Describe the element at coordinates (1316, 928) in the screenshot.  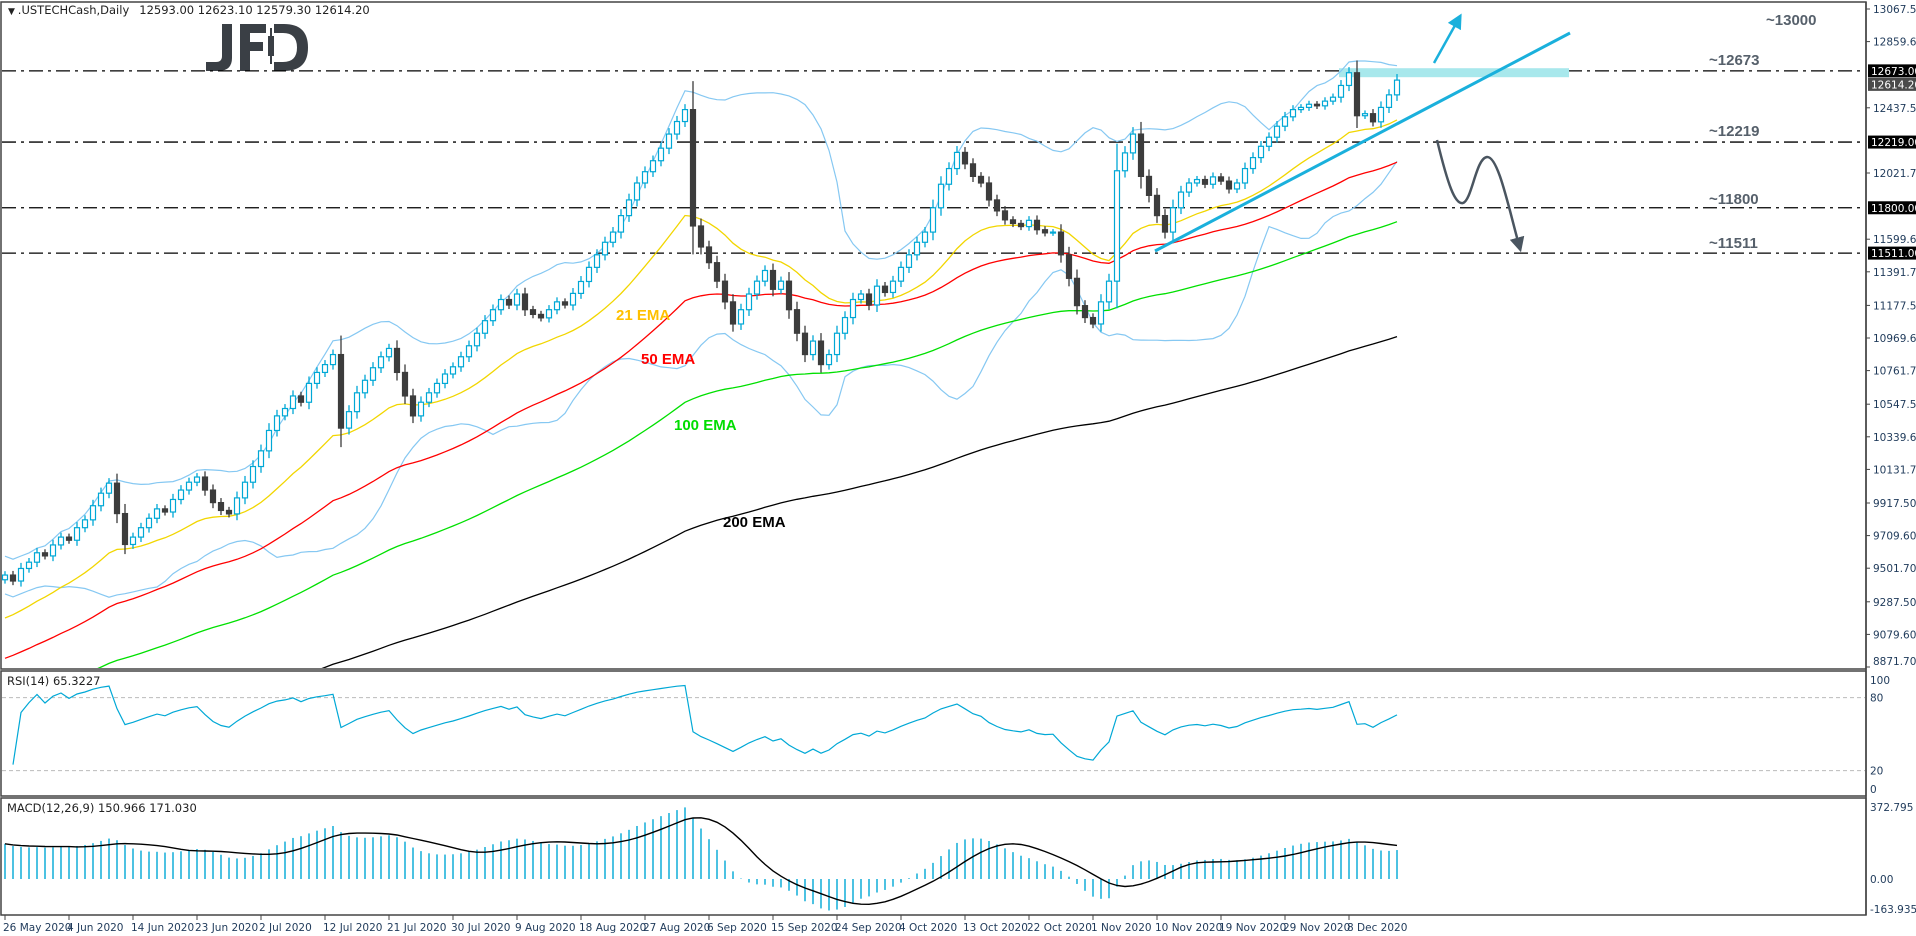
I see `date-tick-label: 29 Nov 2020` at that location.